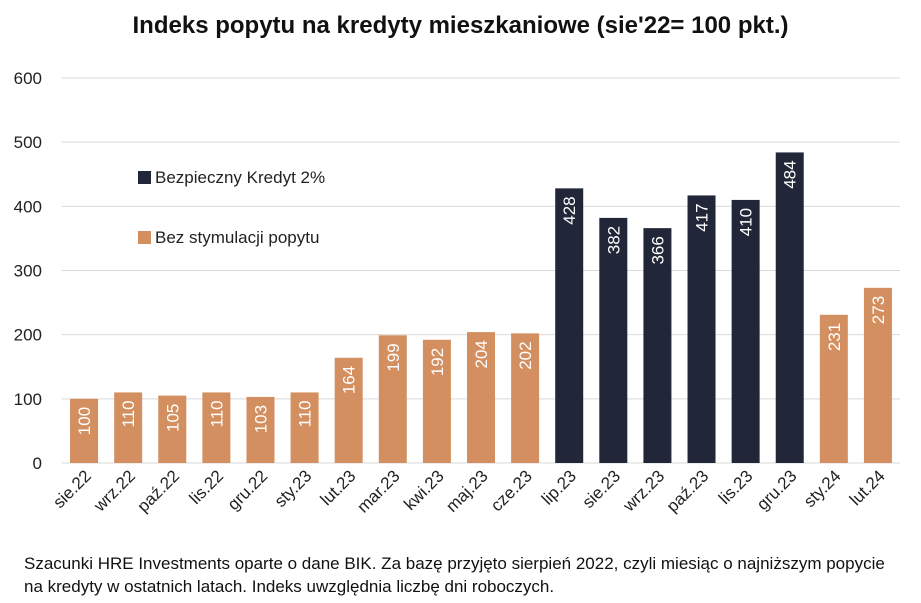 The width and height of the screenshot is (921, 603). I want to click on bar-value-label: 484, so click(790, 174).